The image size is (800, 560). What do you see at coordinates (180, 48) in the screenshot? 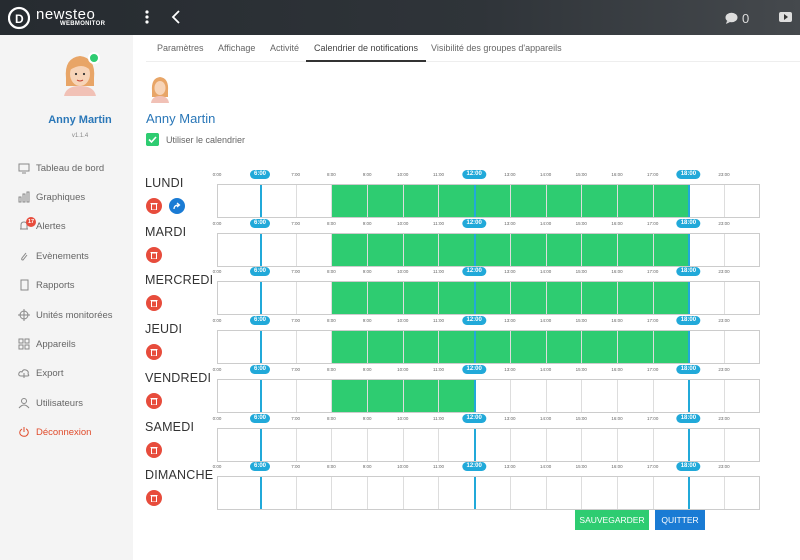
I see `tab-parameters: Paramètres` at bounding box center [180, 48].